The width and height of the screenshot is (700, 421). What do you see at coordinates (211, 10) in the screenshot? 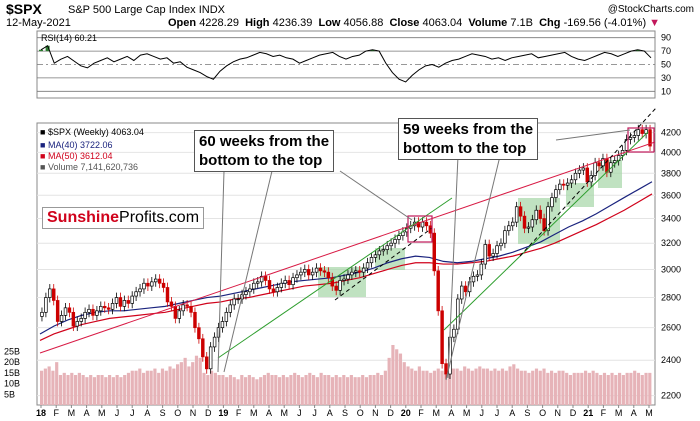
I see `exchange-label: INDX` at bounding box center [211, 10].